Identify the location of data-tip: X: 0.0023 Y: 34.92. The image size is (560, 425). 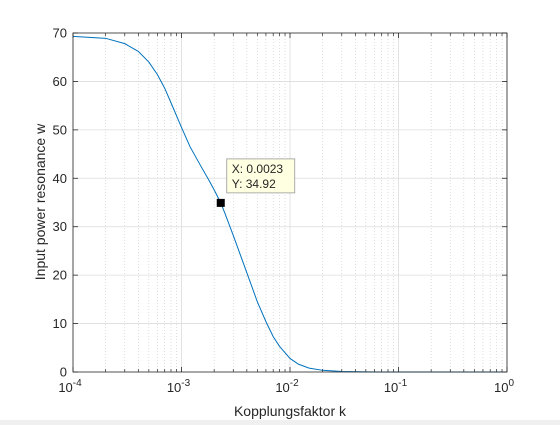
(256, 182).